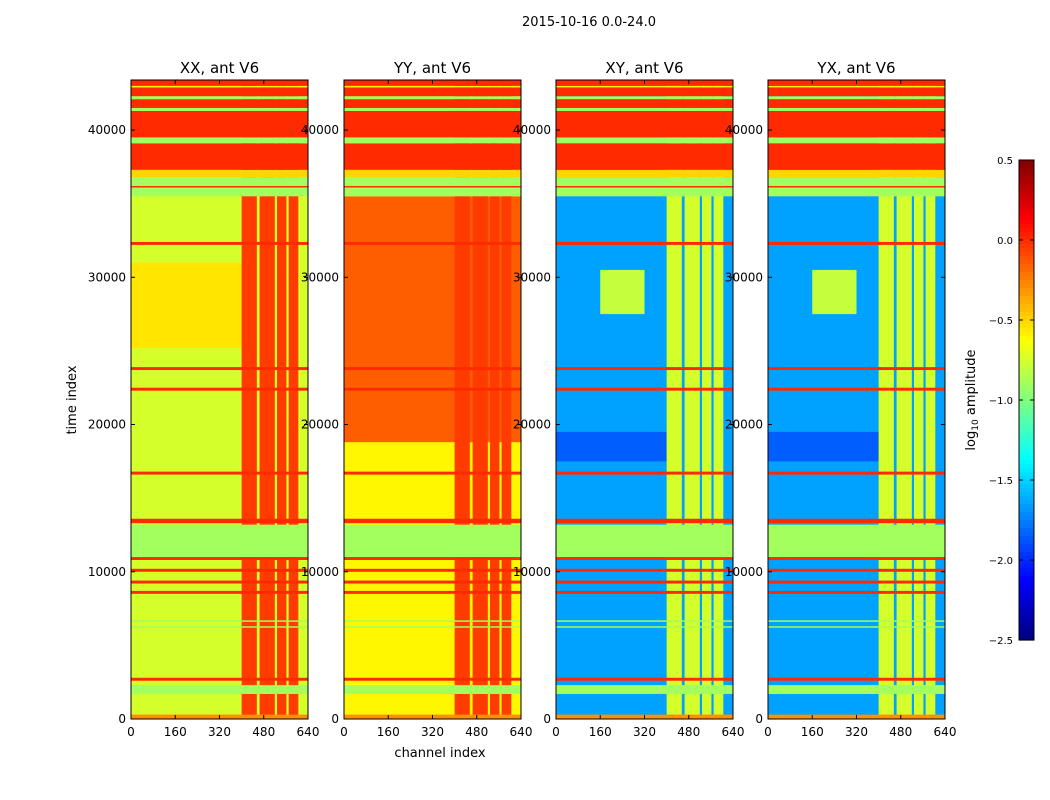 The width and height of the screenshot is (1050, 800). Describe the element at coordinates (1005, 161) in the screenshot. I see `colorbar-tick-label: 0.5` at that location.